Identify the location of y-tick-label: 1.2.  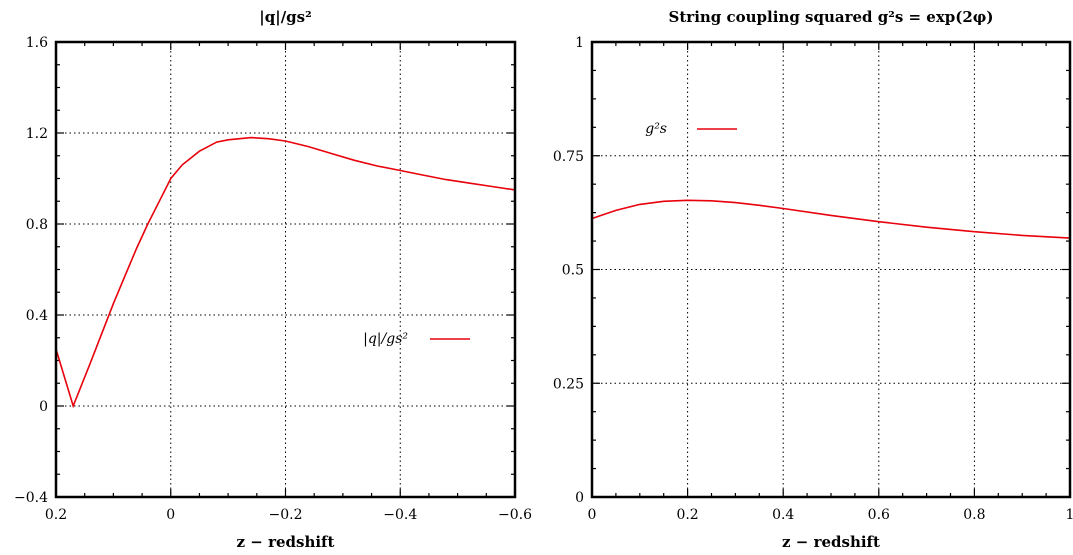
(37, 134).